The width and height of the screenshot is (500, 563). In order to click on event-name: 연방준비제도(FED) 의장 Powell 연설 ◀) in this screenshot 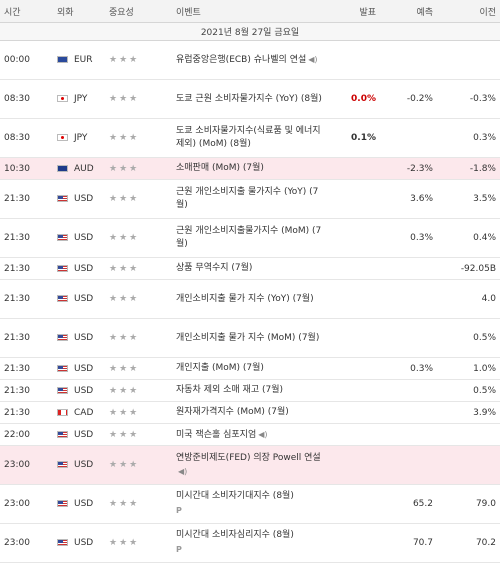, I will do `click(250, 465)`.